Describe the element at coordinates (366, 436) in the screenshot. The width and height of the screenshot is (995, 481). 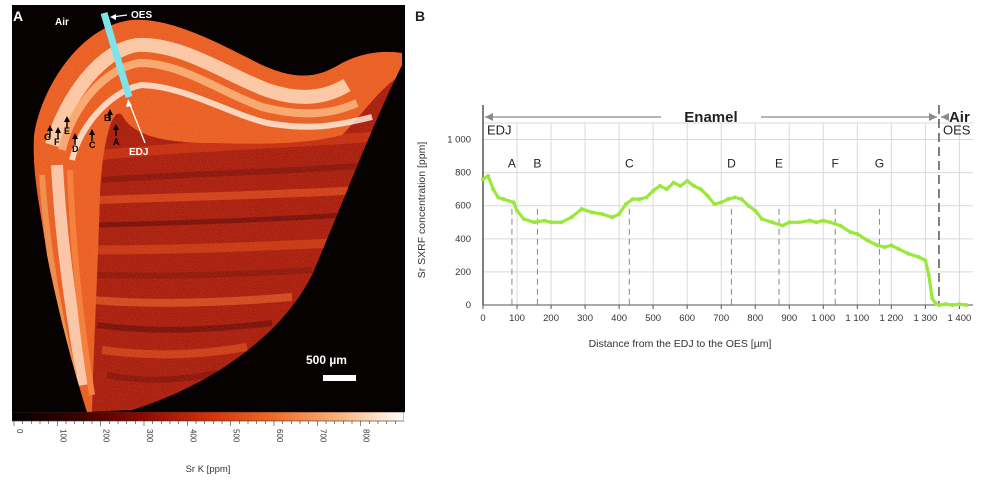
I see `colorbar-tick-label: 800` at that location.